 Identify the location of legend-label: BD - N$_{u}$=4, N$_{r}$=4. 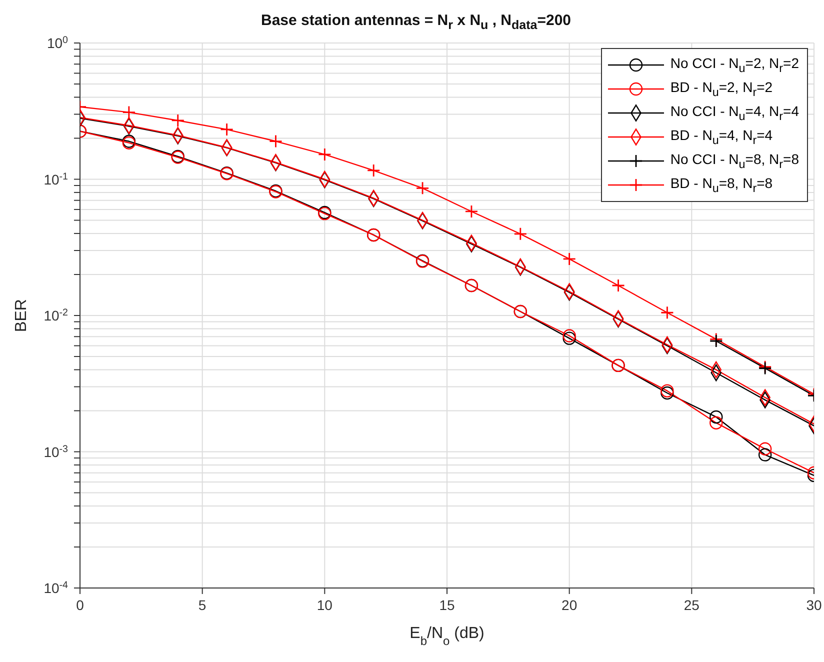
(721, 137).